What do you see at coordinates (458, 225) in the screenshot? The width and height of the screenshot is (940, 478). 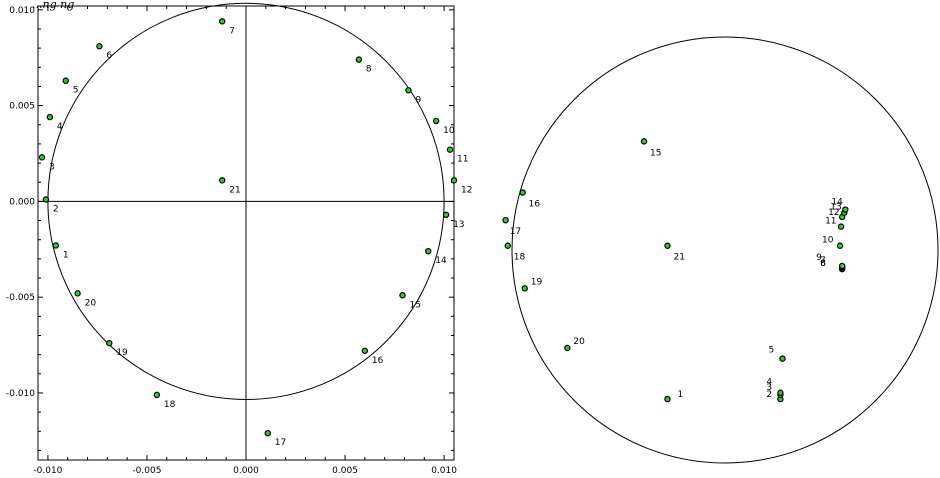 I see `left-point-label-13: 13` at bounding box center [458, 225].